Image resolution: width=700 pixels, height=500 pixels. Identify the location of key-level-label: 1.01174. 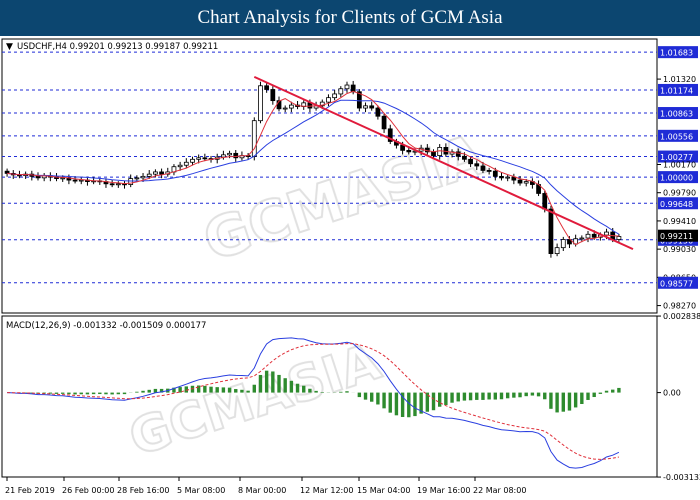
(676, 90).